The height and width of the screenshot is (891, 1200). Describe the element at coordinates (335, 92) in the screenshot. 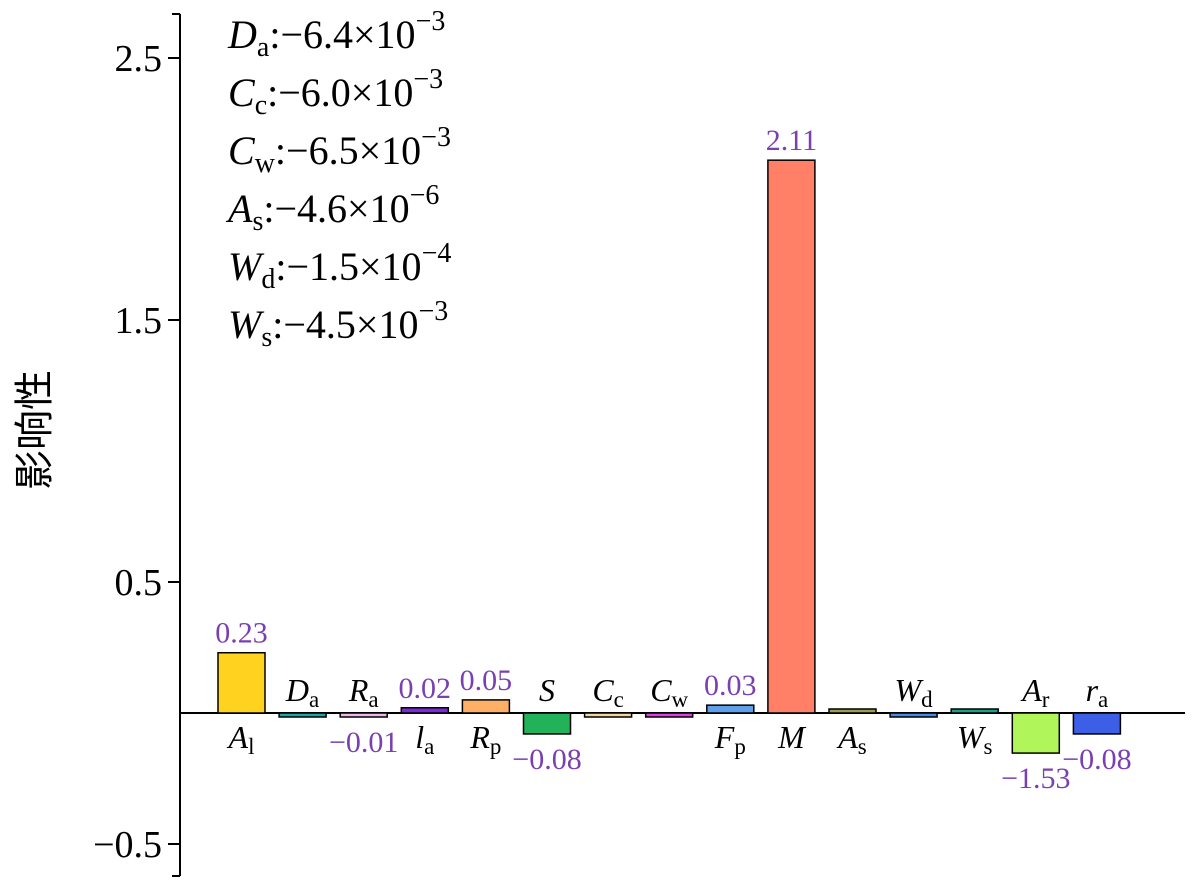

I see `annotation-line: Cc:−6.0×10−3` at that location.